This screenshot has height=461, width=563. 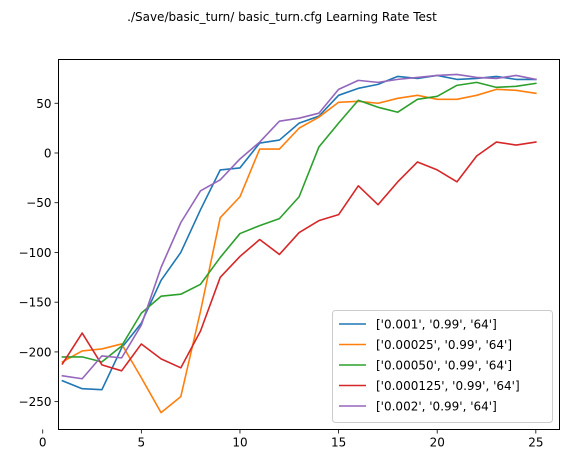 What do you see at coordinates (448, 386) in the screenshot?
I see `legend-label: ['0.000125', '0.99', '64']` at bounding box center [448, 386].